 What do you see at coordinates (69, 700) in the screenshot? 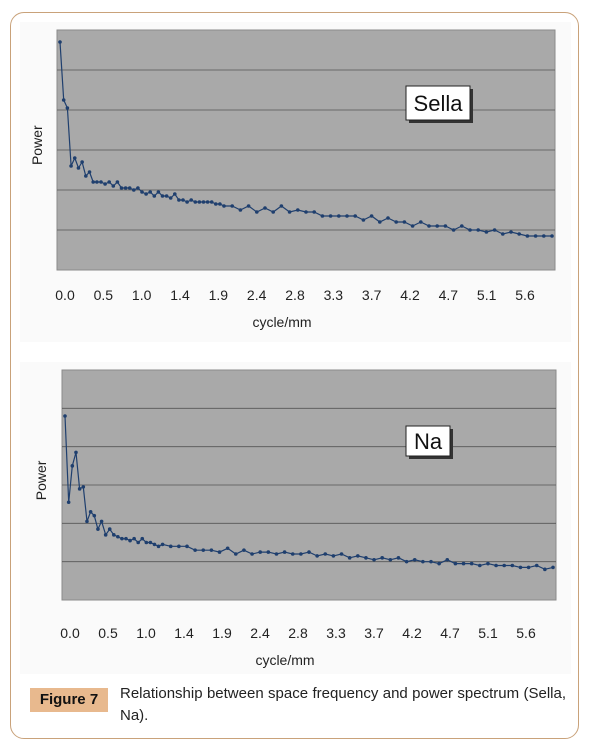
I see `figure-label: Figure 7` at bounding box center [69, 700].